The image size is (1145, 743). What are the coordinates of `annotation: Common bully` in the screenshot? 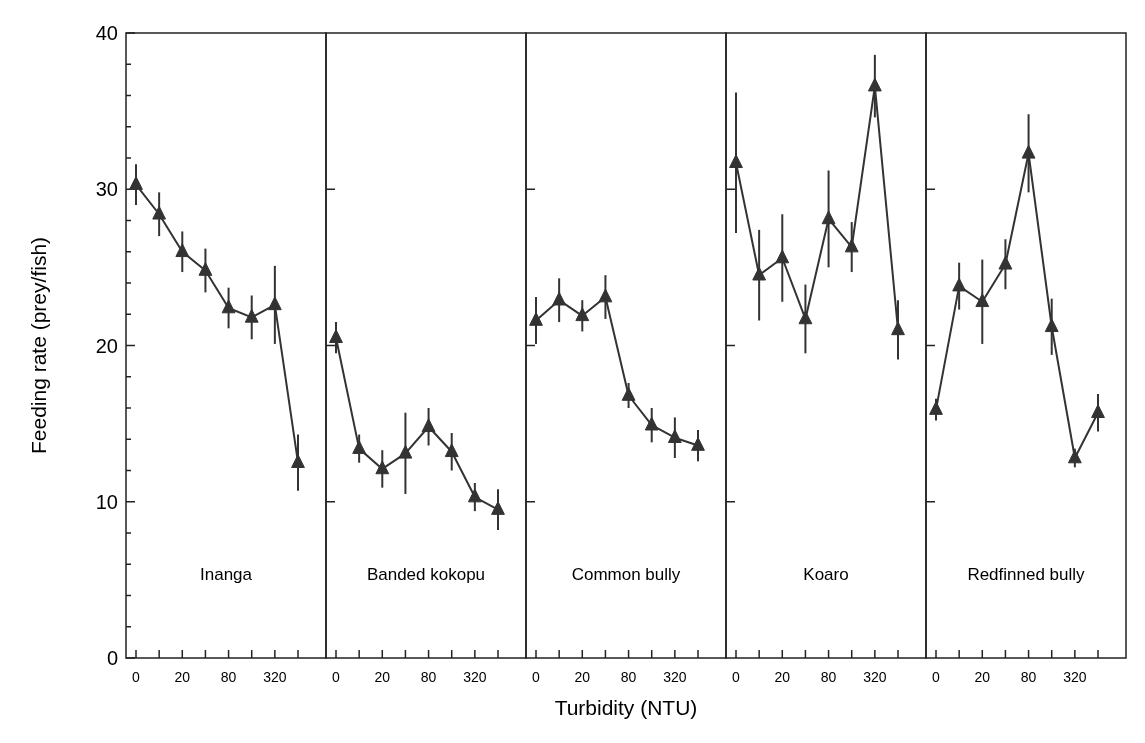 It's located at (626, 574).